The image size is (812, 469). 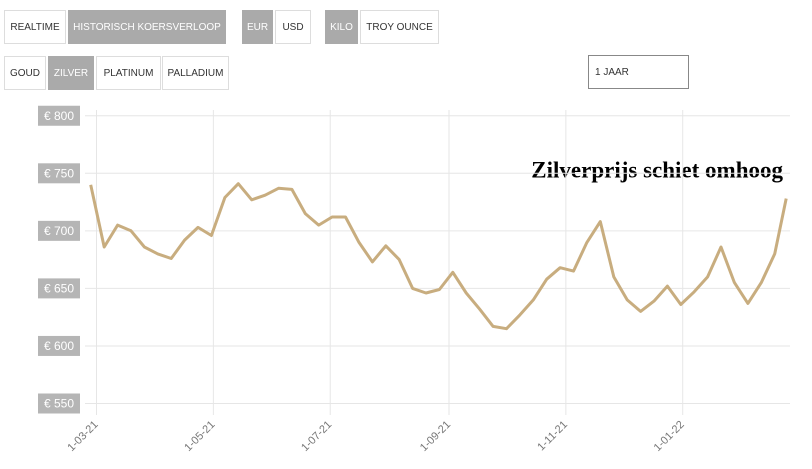 I want to click on annotation: Zilverprijs schiet omhoog, so click(x=657, y=169).